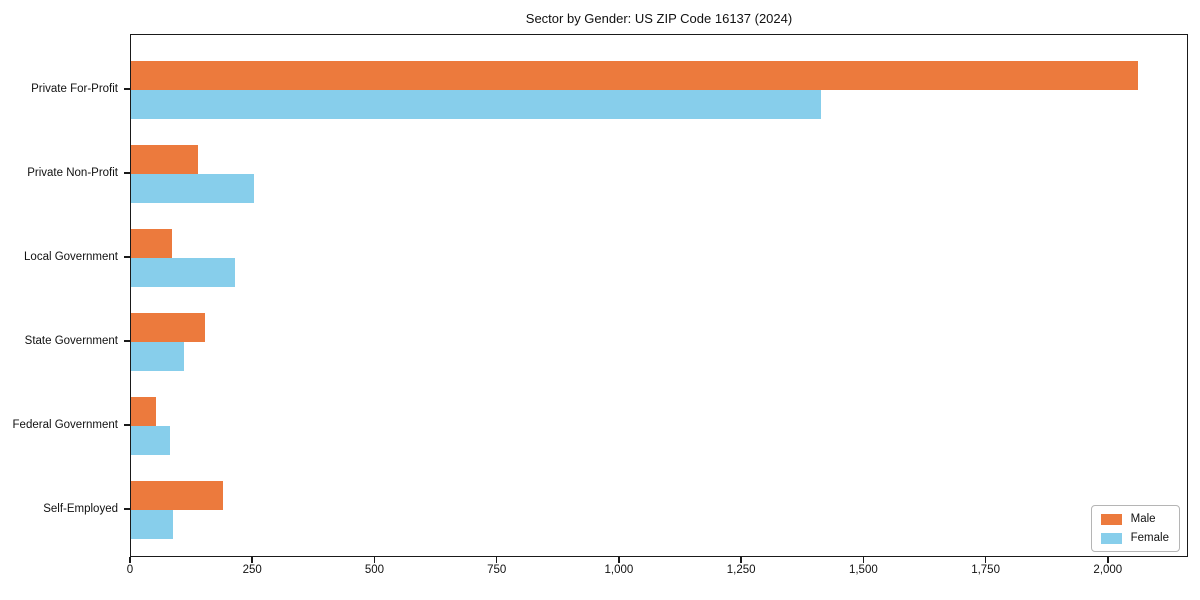  I want to click on bar-male-private-for-profit, so click(635, 75).